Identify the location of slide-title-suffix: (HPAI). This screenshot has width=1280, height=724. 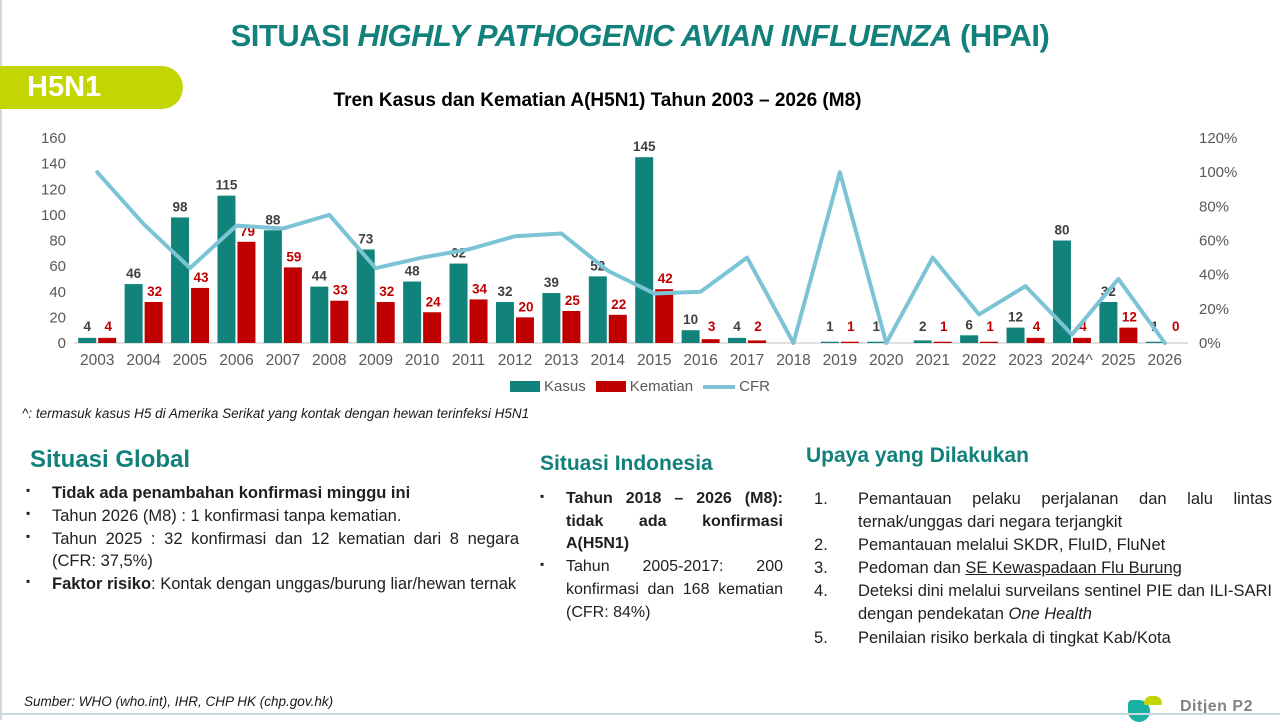
(1000, 35).